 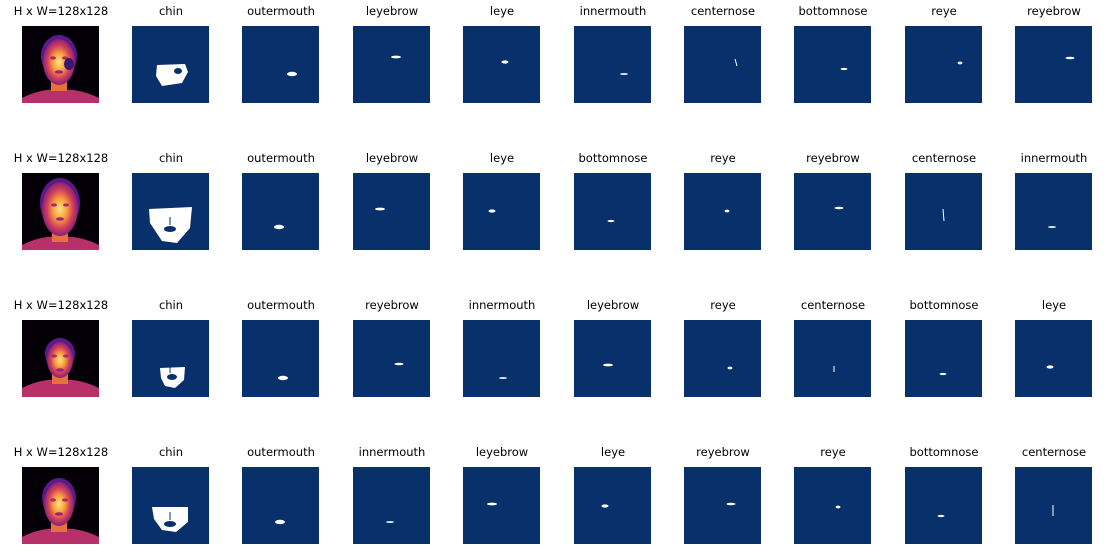 I want to click on thermal-face-image, so click(x=60, y=211).